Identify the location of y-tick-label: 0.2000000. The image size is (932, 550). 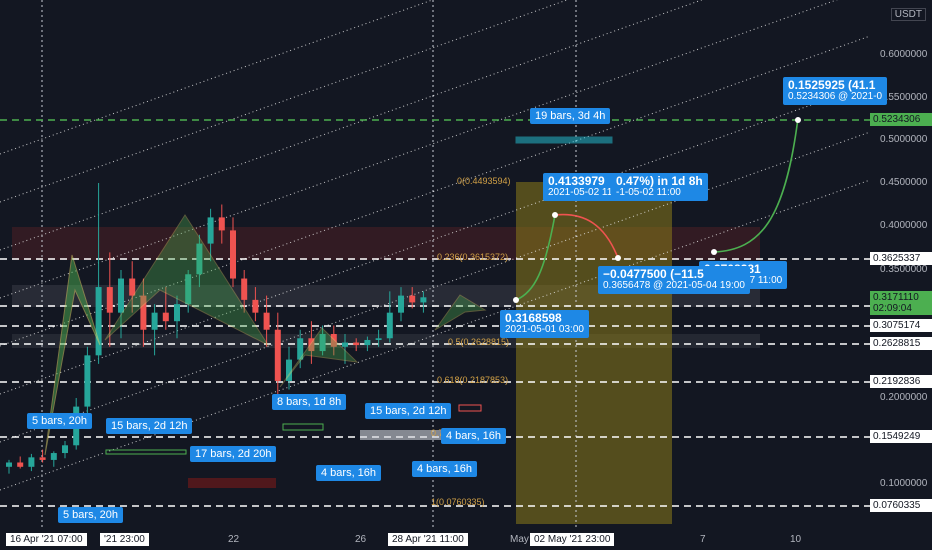
(904, 397).